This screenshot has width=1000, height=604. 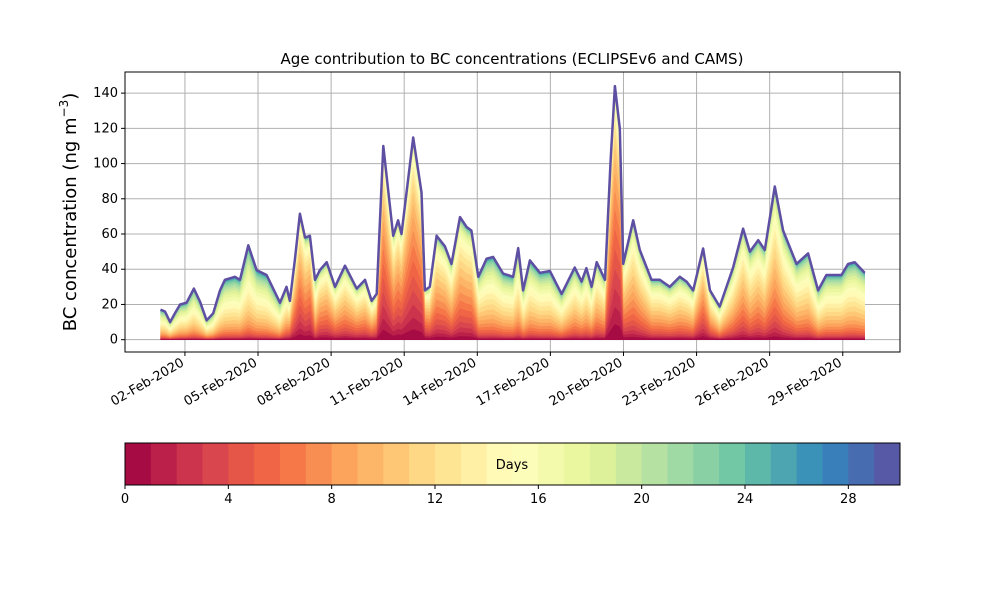 I want to click on colorbar-tick-label: 4, so click(x=228, y=499).